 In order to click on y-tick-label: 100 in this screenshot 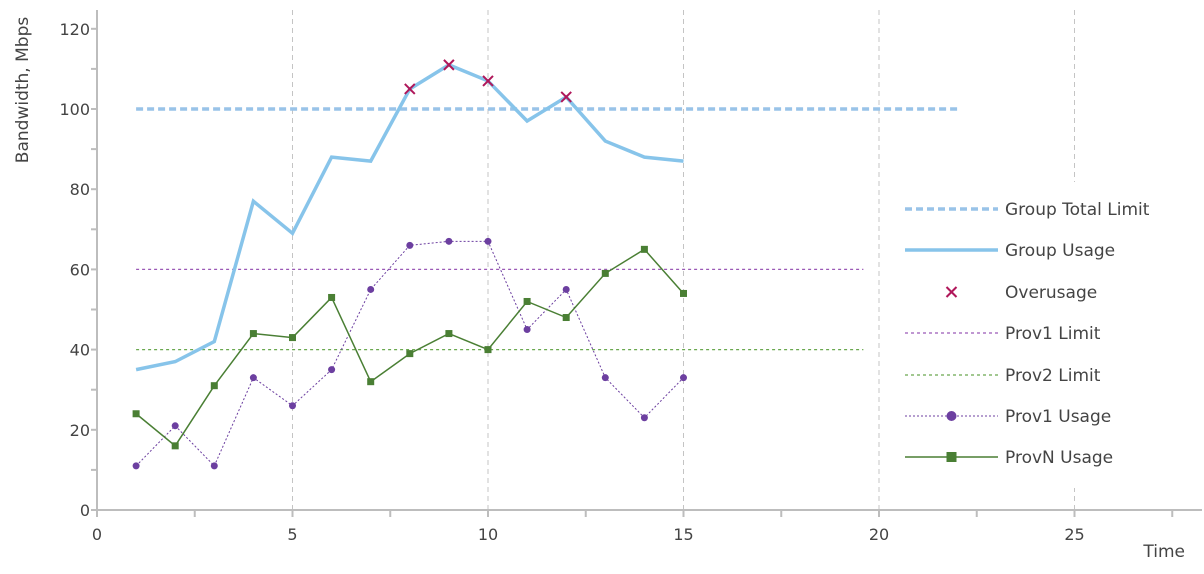, I will do `click(74, 109)`.